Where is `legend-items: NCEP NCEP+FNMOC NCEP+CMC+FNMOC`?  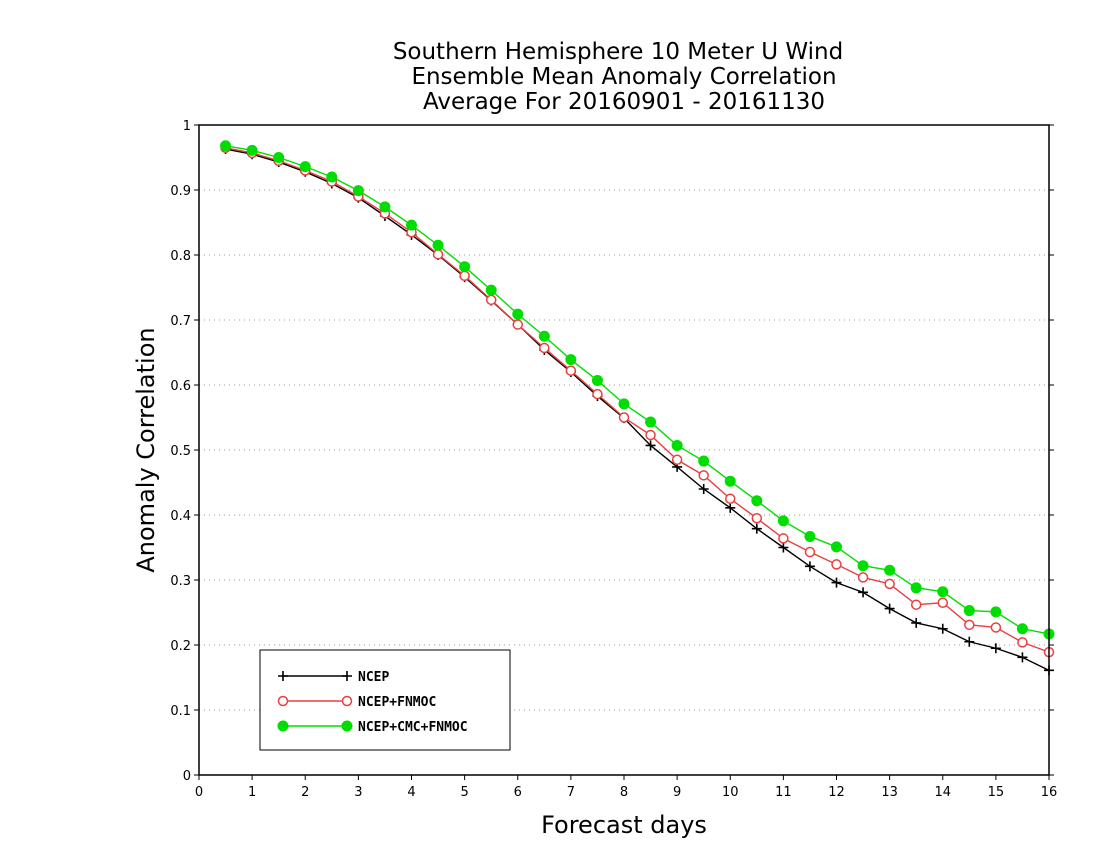
legend-items: NCEP NCEP+FNMOC NCEP+CMC+FNMOC is located at coordinates (372, 702).